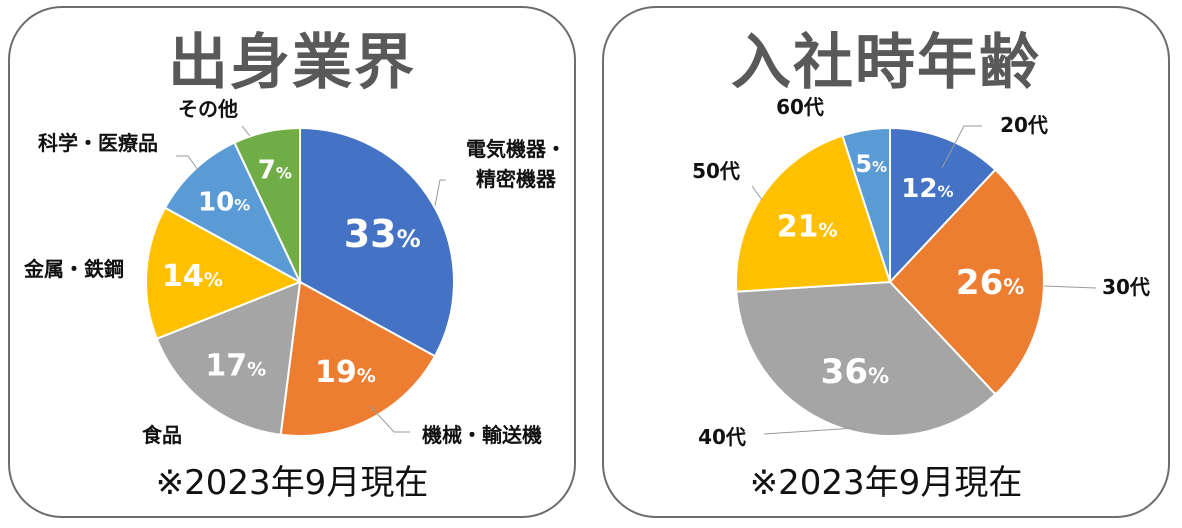 The image size is (1182, 528). I want to click on industry-slice-5-percent-label: 7%, so click(275, 171).